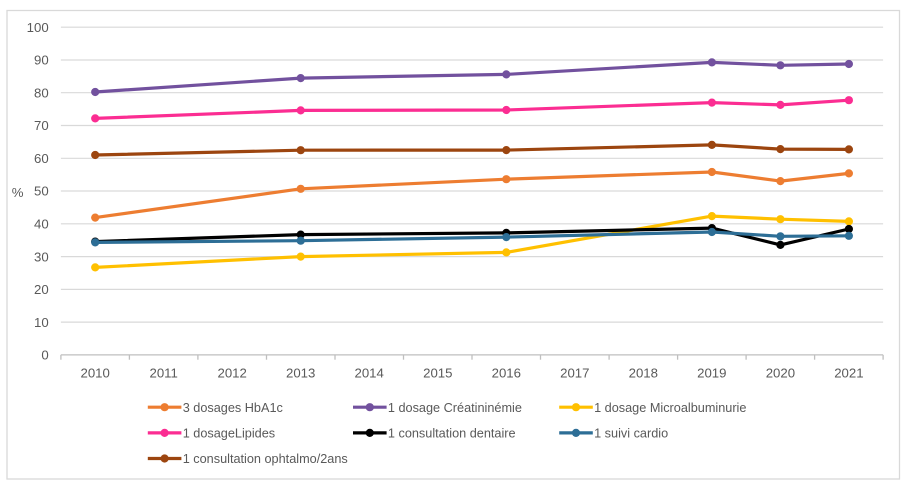 The height and width of the screenshot is (487, 908). I want to click on svg-text: 1 dosageLipides, so click(229, 434).